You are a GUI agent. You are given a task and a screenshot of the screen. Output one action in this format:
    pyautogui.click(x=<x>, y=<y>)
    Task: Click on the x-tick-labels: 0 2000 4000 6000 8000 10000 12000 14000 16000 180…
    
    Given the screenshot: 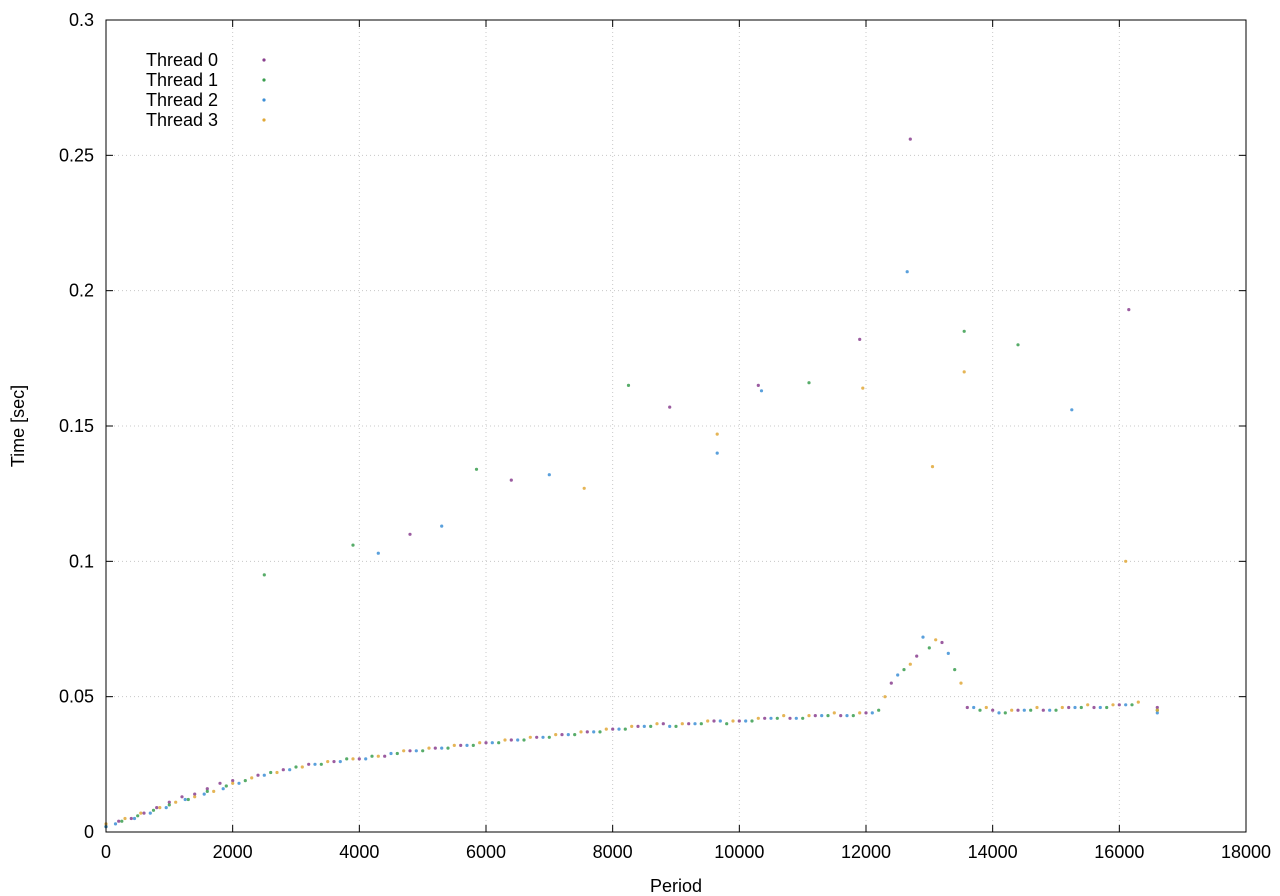 What is the action you would take?
    pyautogui.click(x=686, y=852)
    